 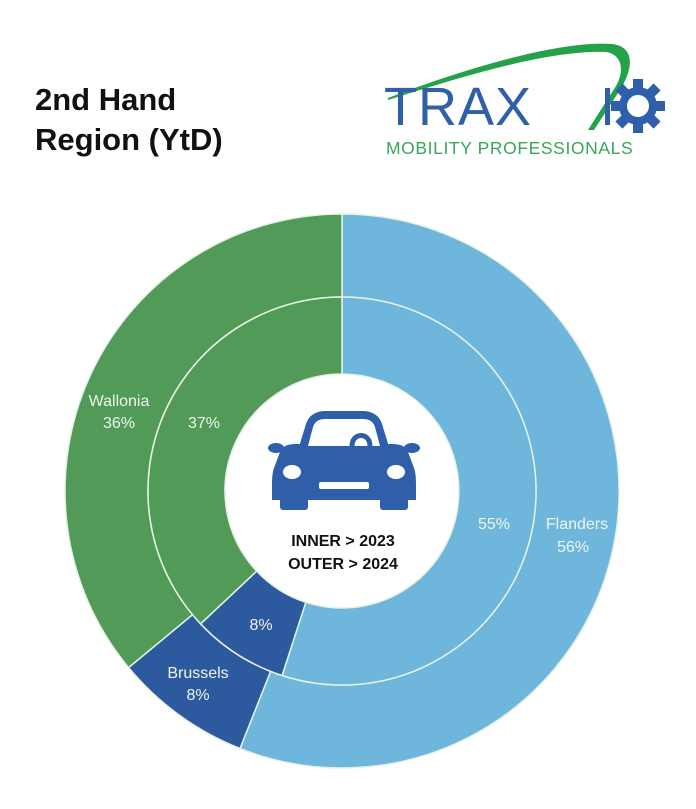 What do you see at coordinates (129, 120) in the screenshot?
I see `chart-title: 2nd Hand Region (YtD)` at bounding box center [129, 120].